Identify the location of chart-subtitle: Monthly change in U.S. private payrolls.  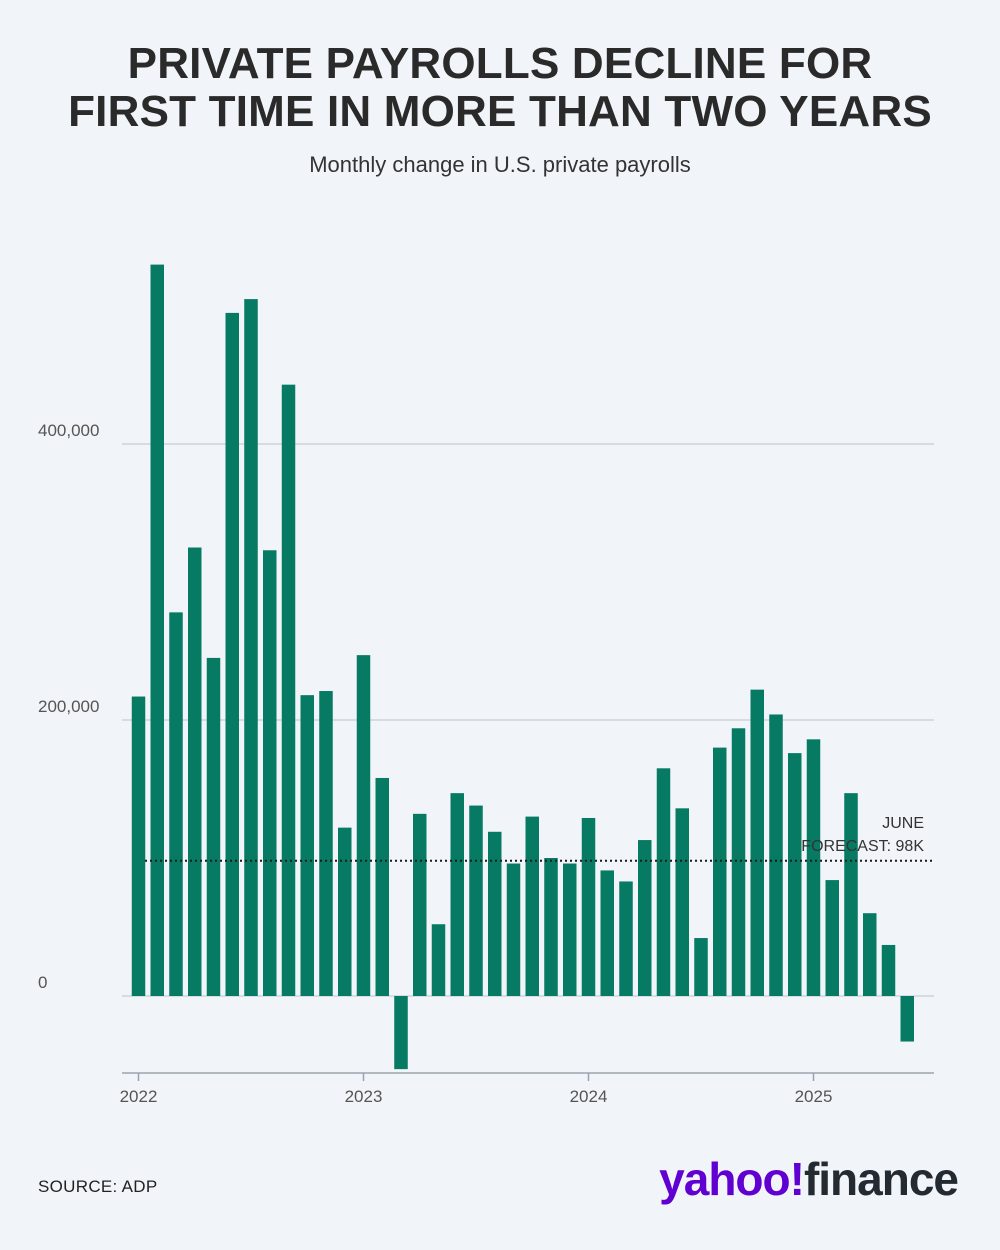
(500, 164).